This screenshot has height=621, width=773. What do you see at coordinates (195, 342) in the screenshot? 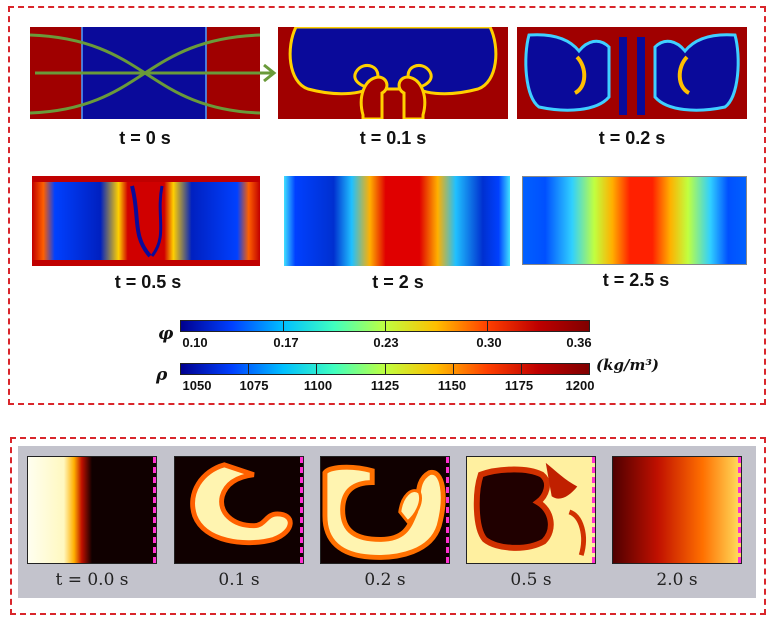
I see `phi-tick: 0.10` at bounding box center [195, 342].